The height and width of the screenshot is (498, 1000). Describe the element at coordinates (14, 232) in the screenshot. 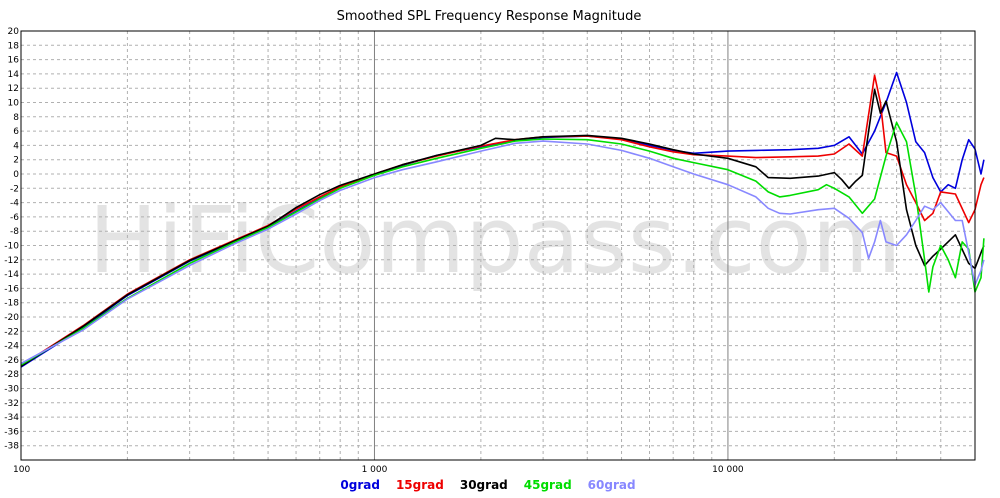

I see `y-tick-label-14: -8` at that location.